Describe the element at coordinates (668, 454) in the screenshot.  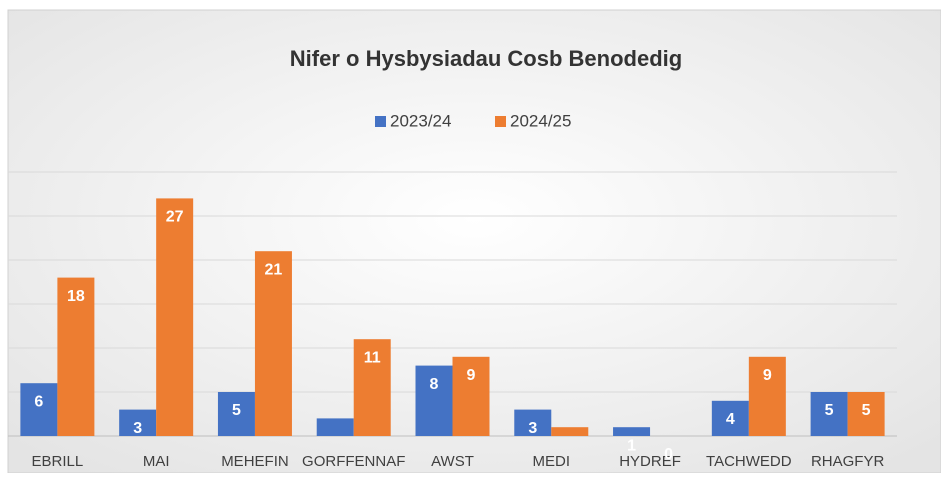
I see `data-label: 0` at that location.